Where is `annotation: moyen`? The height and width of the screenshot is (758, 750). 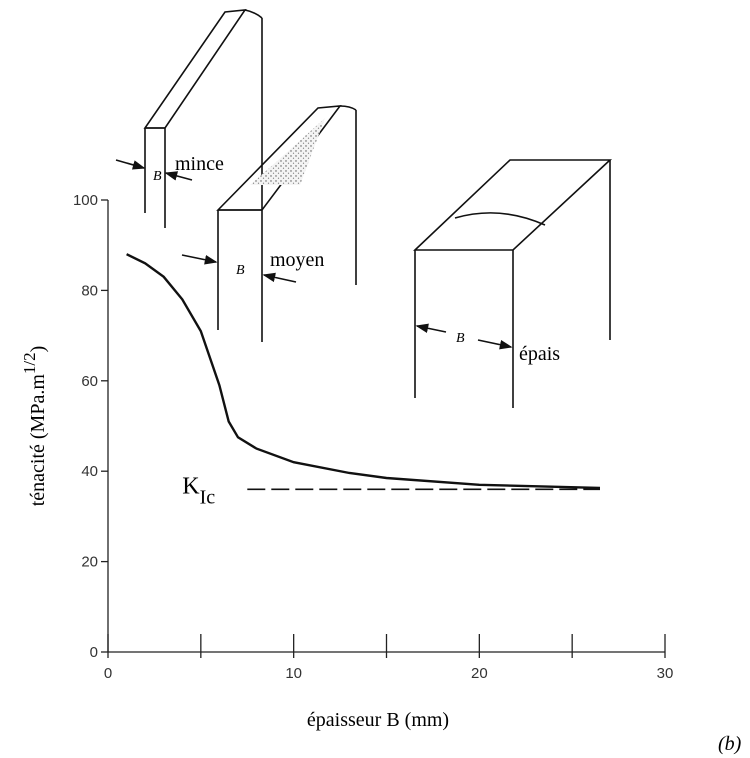
annotation: moyen is located at coordinates (297, 260).